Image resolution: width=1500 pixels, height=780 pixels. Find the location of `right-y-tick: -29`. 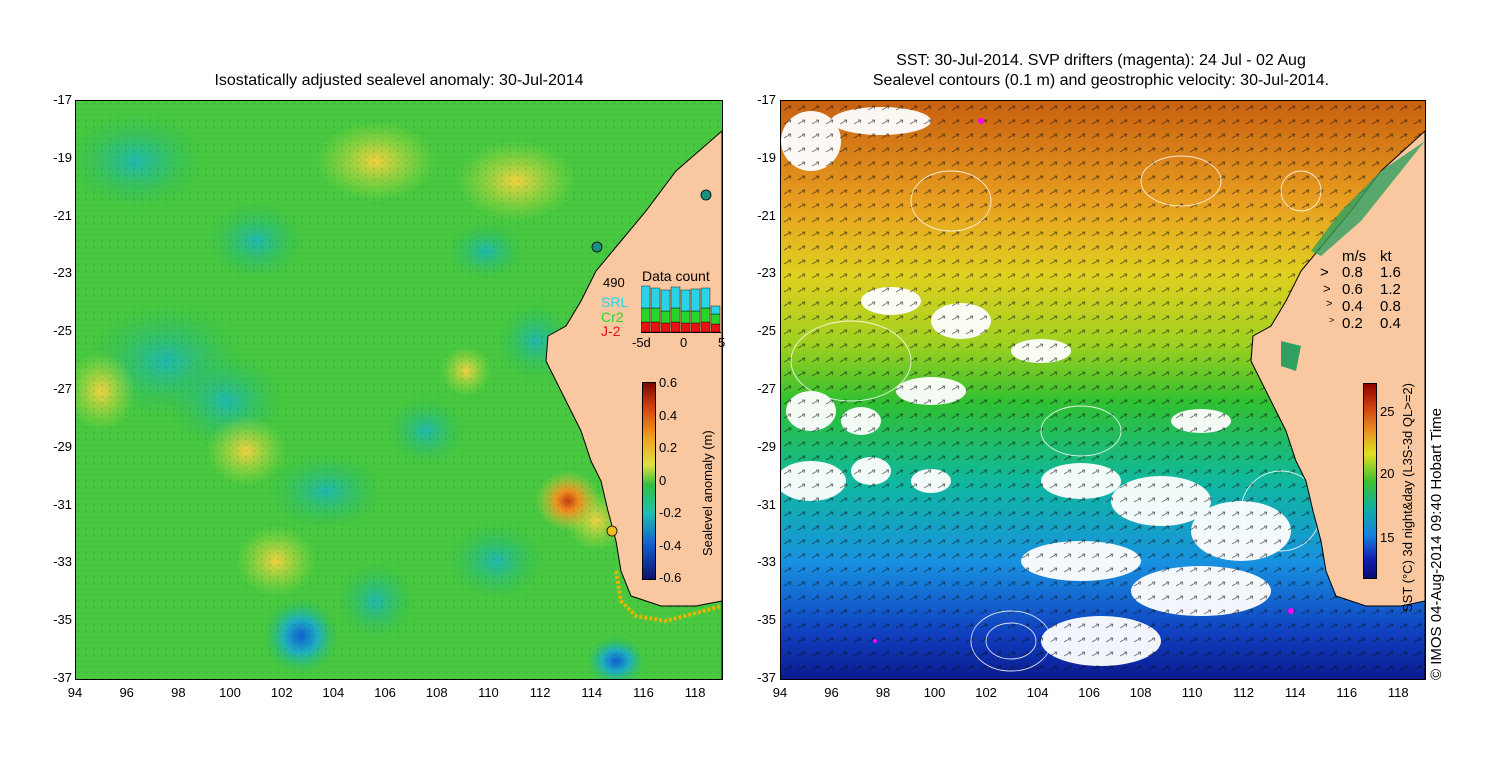

right-y-tick: -29 is located at coordinates (766, 446).